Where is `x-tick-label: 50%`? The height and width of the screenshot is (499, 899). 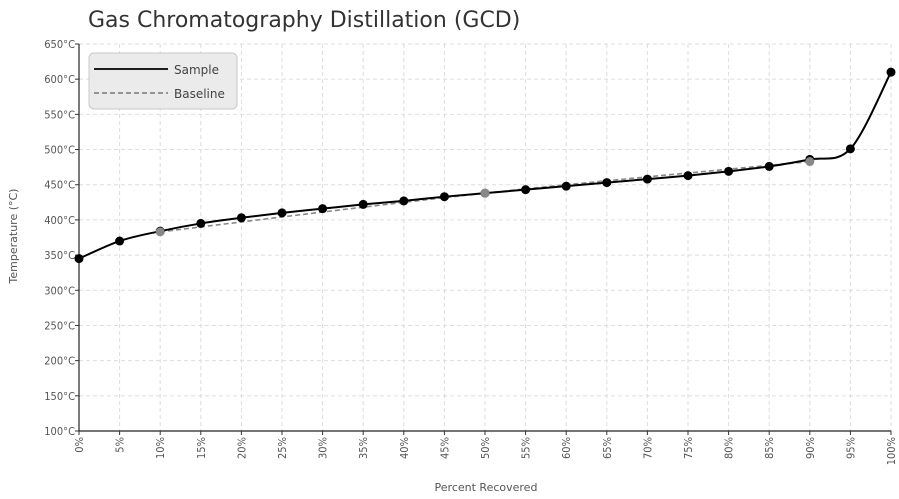 x-tick-label: 50% is located at coordinates (485, 448).